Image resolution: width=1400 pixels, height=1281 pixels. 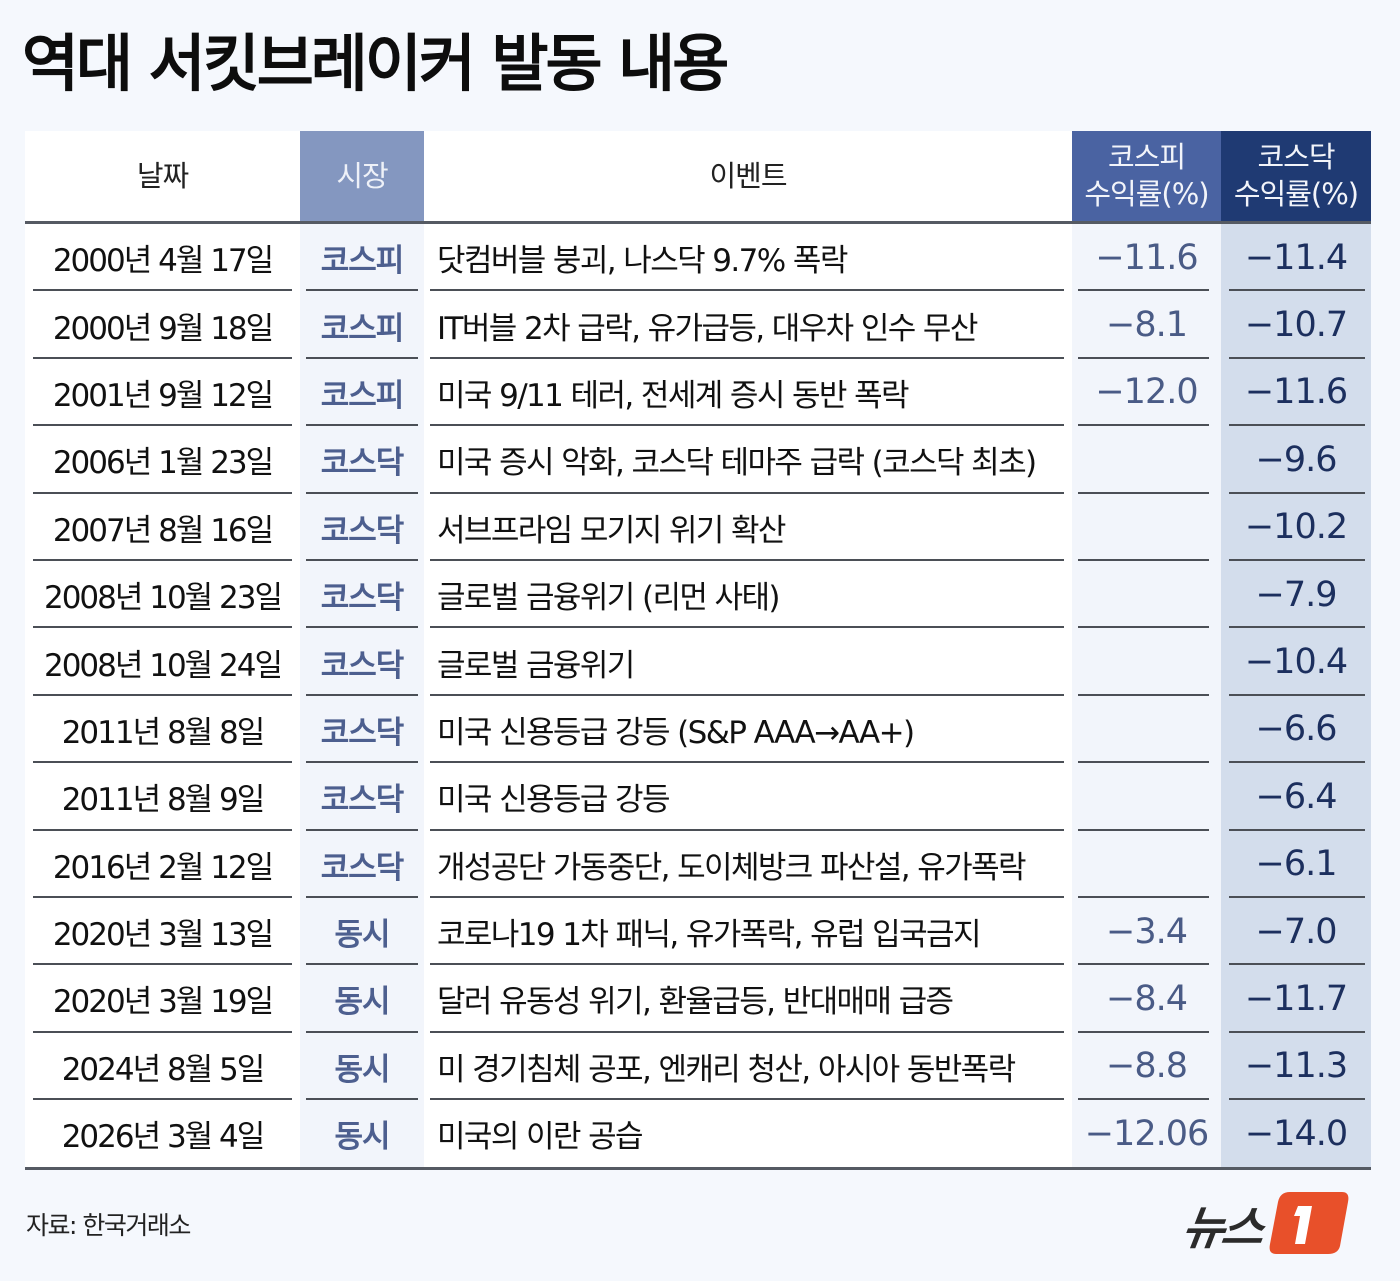 What do you see at coordinates (162, 325) in the screenshot?
I see `cell-date: 2000년 9월 18일` at bounding box center [162, 325].